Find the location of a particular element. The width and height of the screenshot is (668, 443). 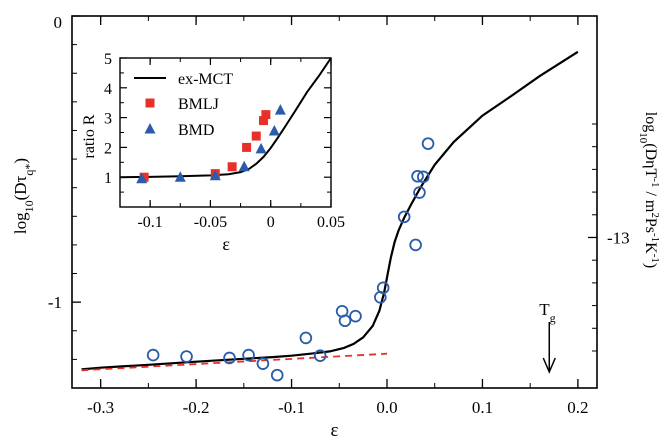

right-y-tick-label: -13 is located at coordinates (618, 237).